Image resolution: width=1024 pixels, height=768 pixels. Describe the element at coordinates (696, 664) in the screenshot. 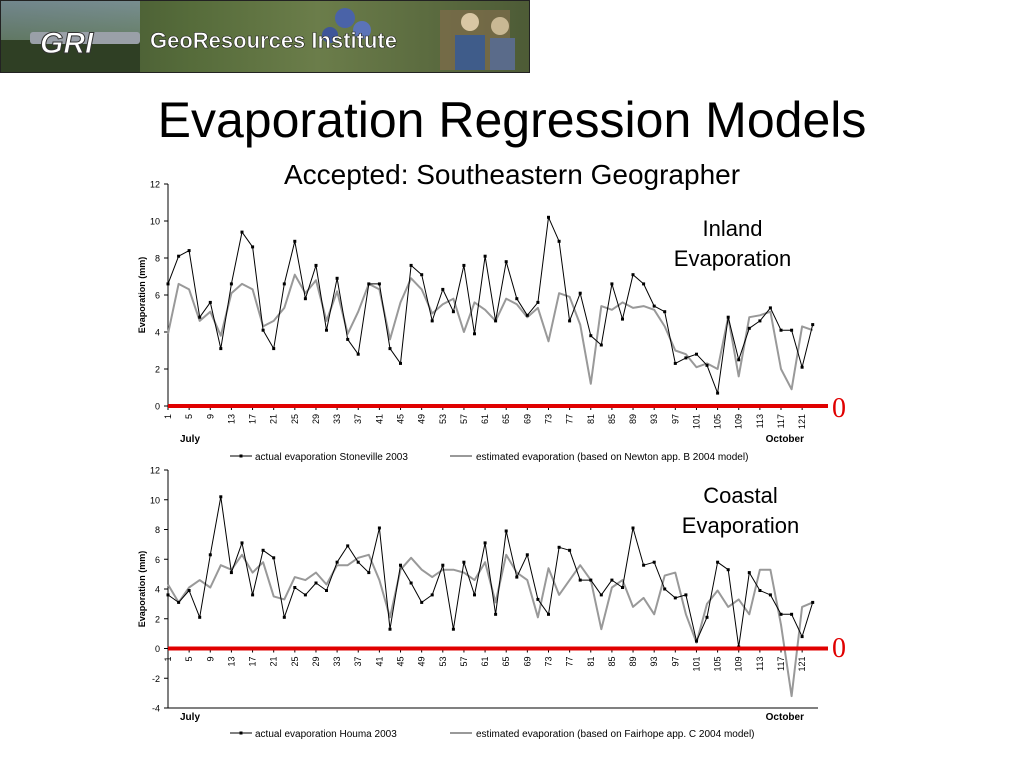

I see `coastal-x-tick-label: 101` at that location.